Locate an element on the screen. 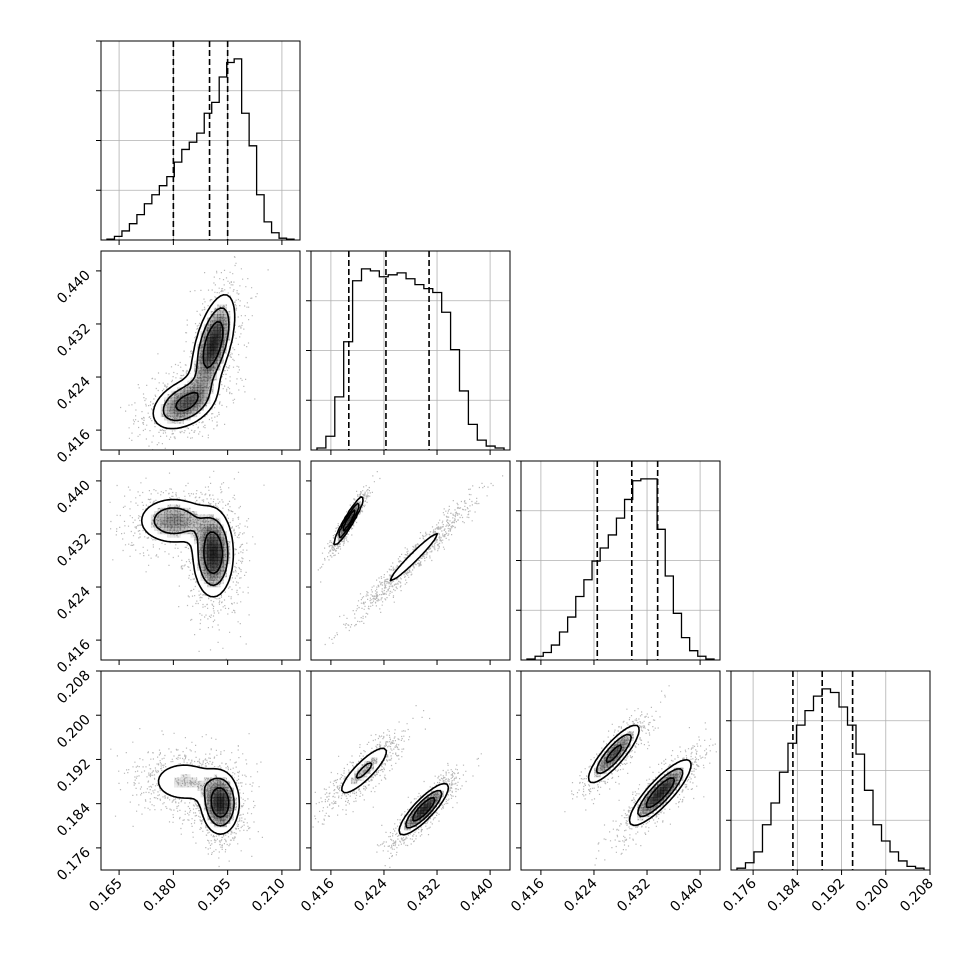 Image resolution: width=970 pixels, height=970 pixels. y-tick-label-3-1: 0.184 is located at coordinates (74, 820).